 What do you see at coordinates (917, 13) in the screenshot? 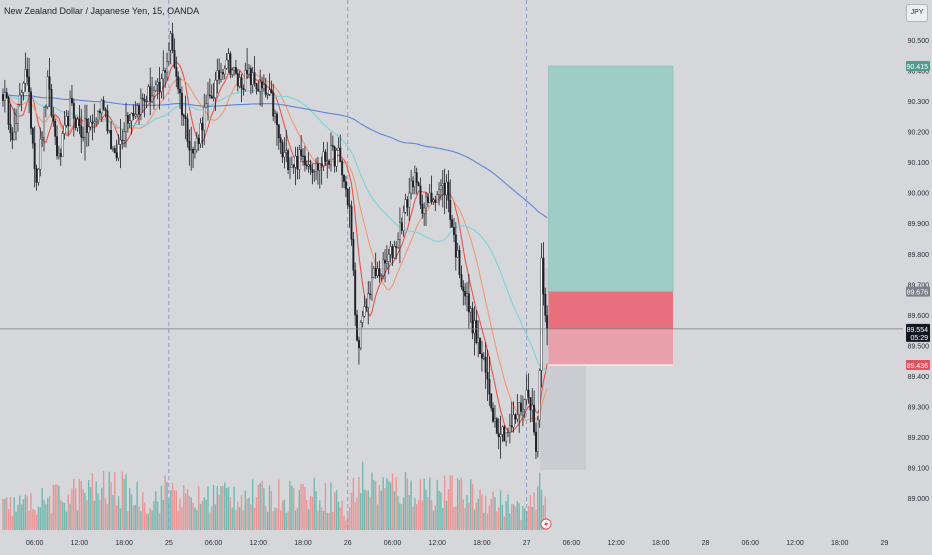
I see `currency-badge: JPY` at bounding box center [917, 13].